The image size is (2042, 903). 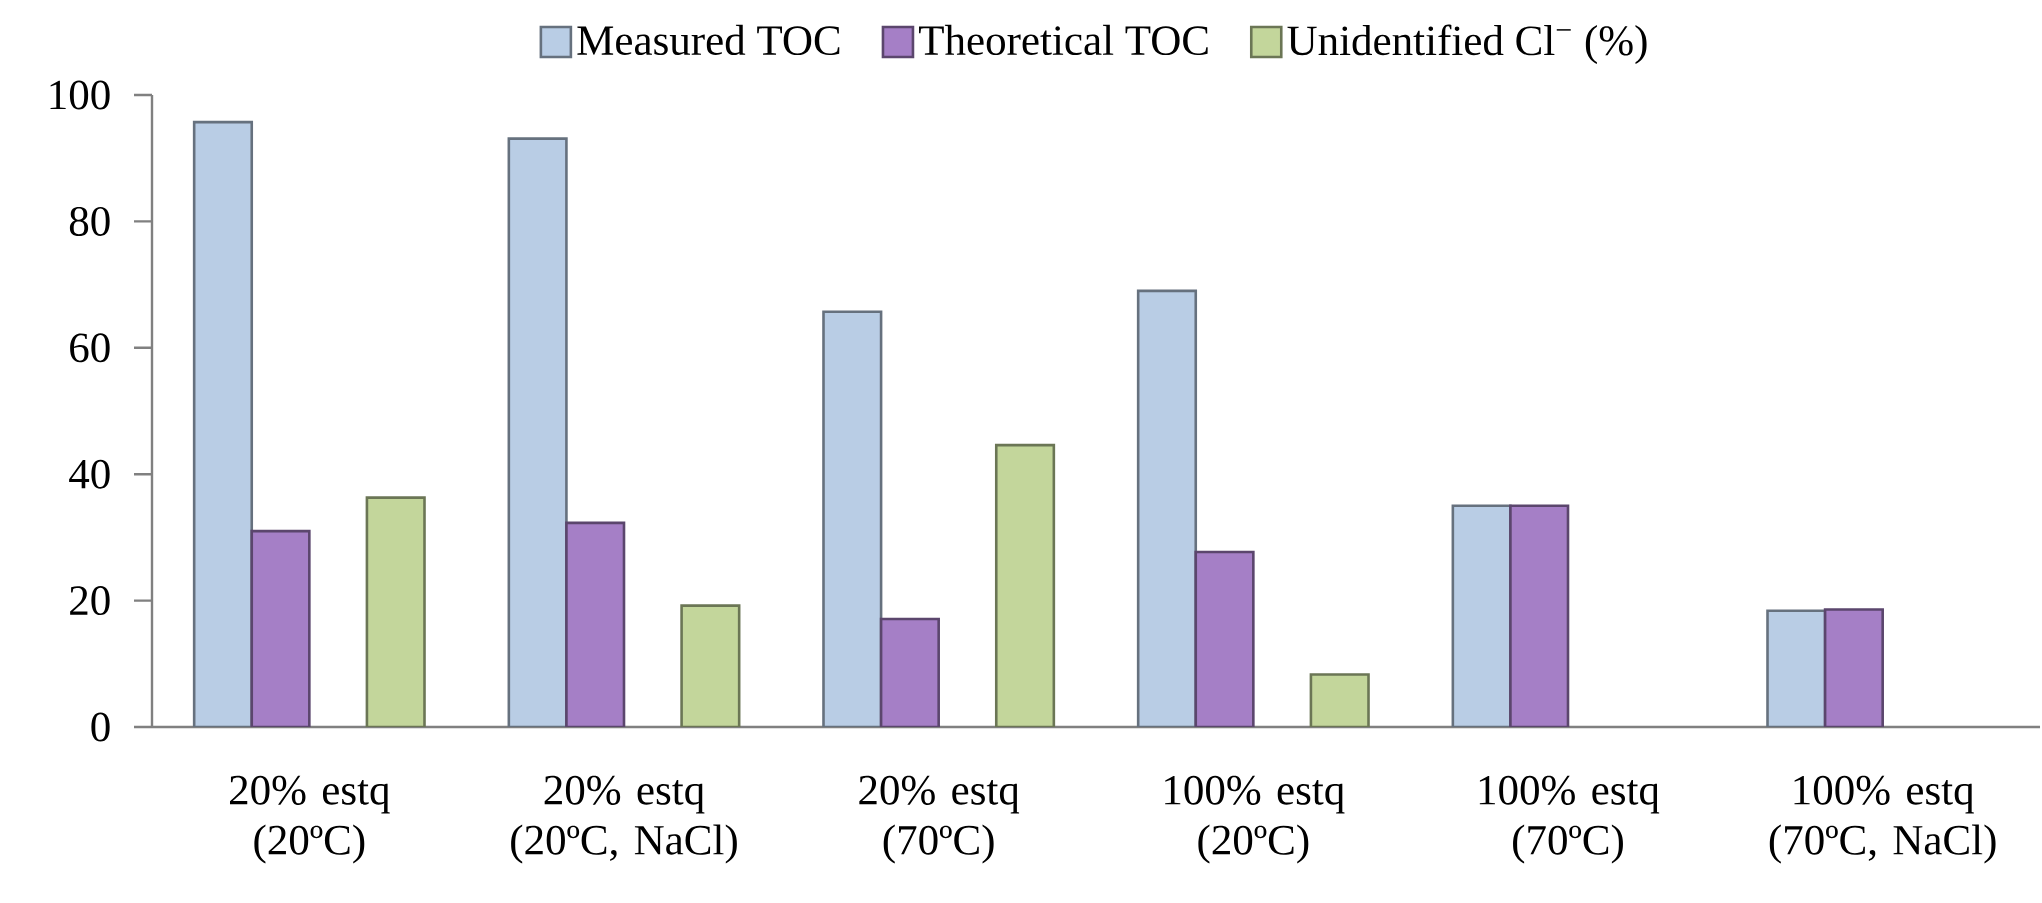 What do you see at coordinates (708, 40) in the screenshot?
I see `legend-label: Measured TOC` at bounding box center [708, 40].